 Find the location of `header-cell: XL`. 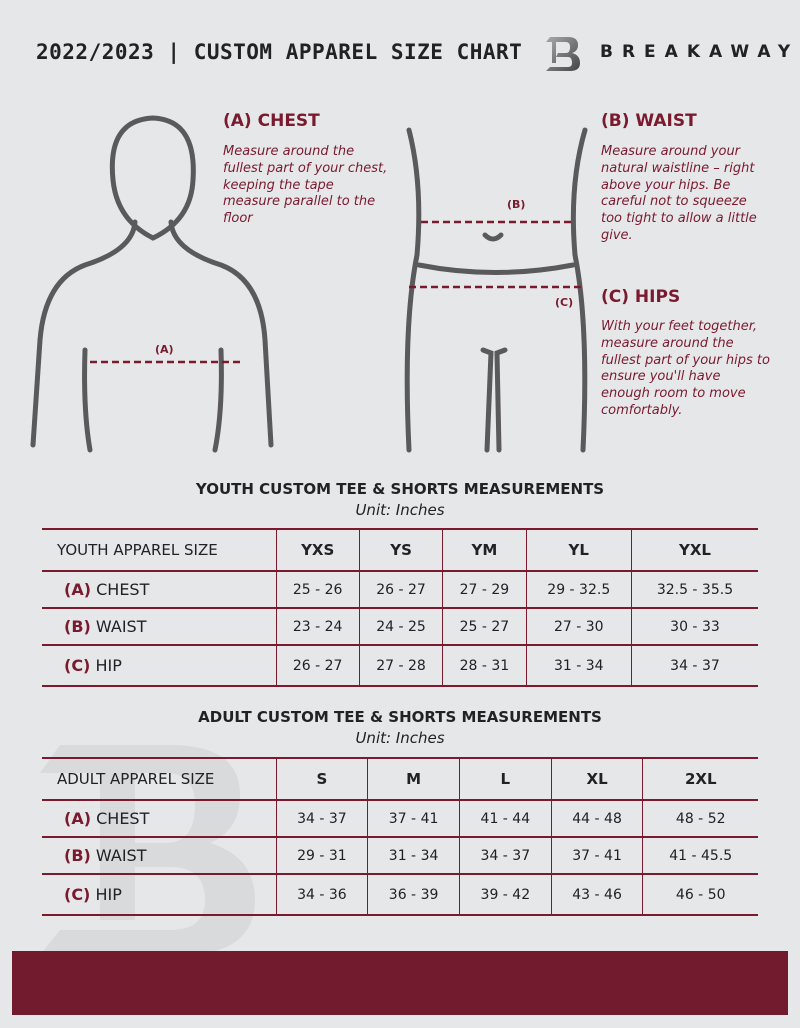

header-cell: XL is located at coordinates (596, 779).